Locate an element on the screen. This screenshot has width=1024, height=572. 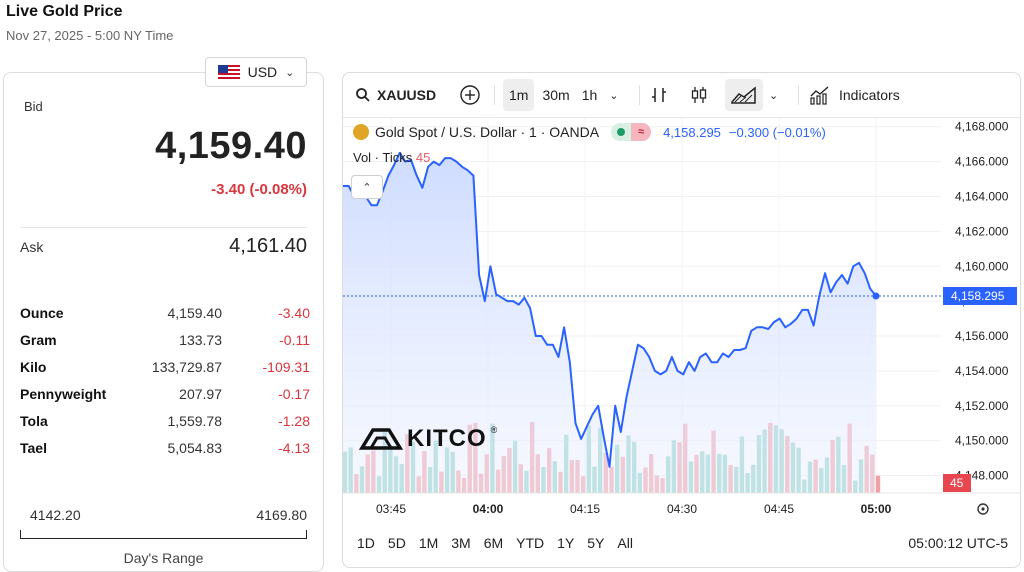
unit-price: 1,559.78 is located at coordinates (195, 421).